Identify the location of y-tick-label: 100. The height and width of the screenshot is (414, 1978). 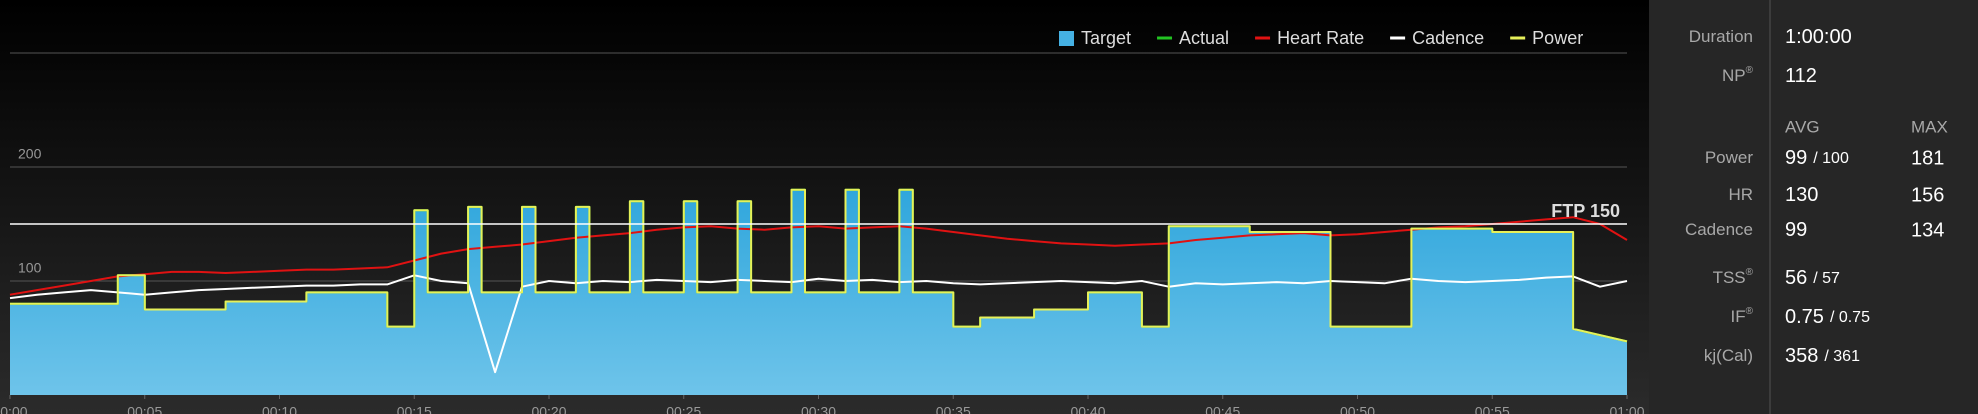
(30, 268).